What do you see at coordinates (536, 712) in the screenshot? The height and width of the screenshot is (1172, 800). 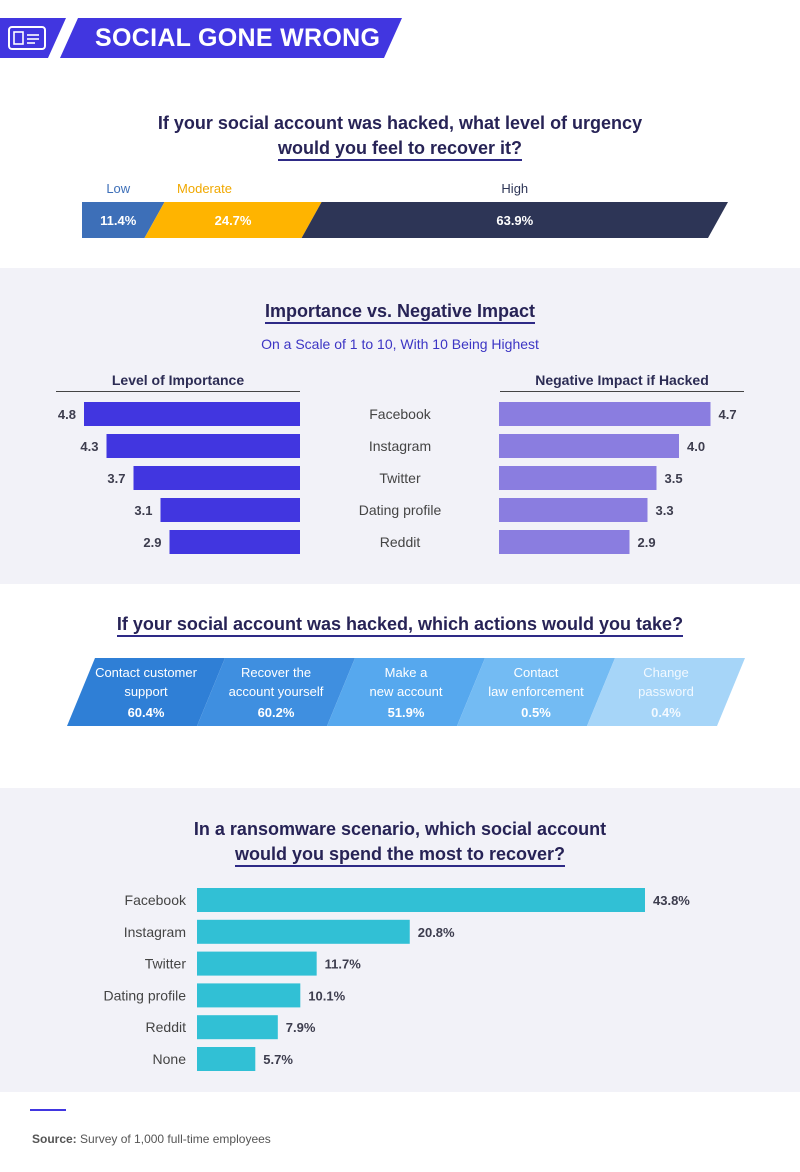 I see `action-value-3: 0.5%` at bounding box center [536, 712].